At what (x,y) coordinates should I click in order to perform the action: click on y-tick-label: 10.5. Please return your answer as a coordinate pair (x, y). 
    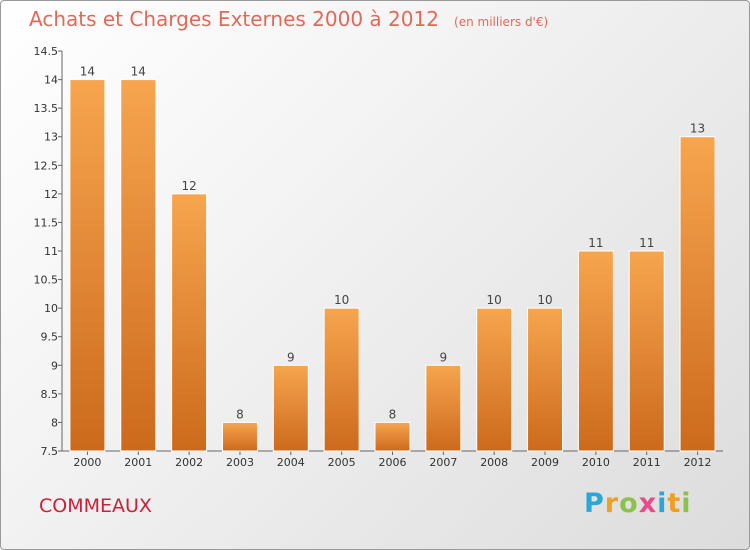
    Looking at the image, I should click on (46, 280).